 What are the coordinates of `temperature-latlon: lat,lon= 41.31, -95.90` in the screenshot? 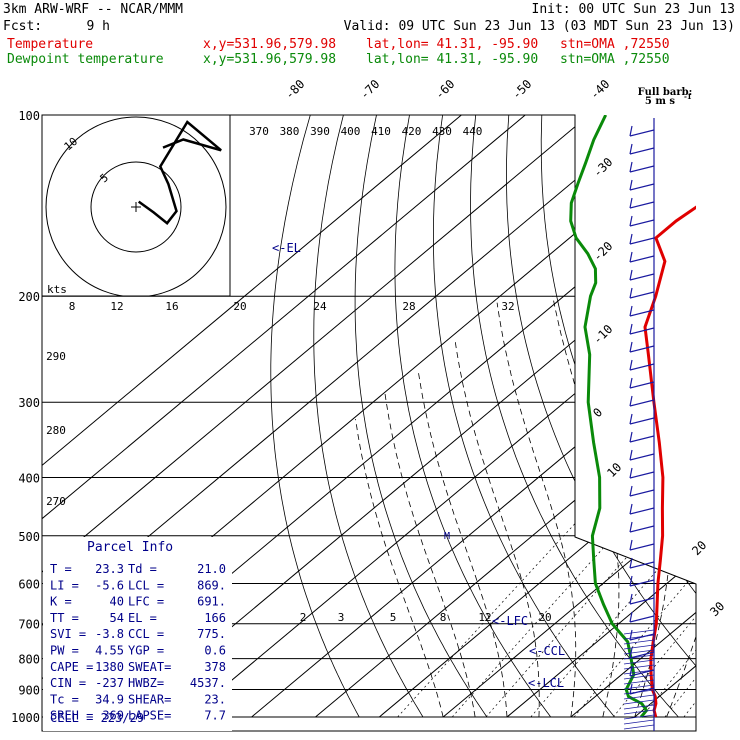 It's located at (452, 44).